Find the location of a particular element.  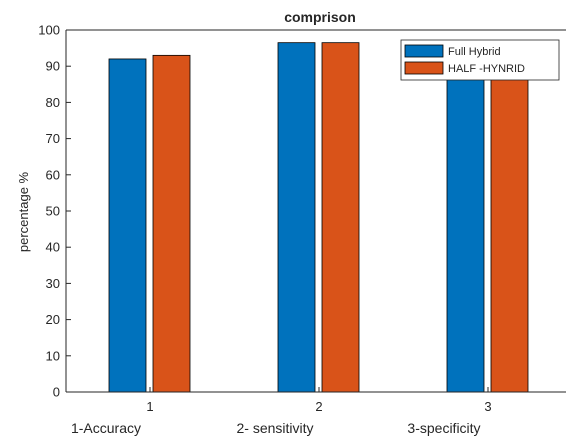

legend-label: HALF -HYNRID is located at coordinates (486, 69).